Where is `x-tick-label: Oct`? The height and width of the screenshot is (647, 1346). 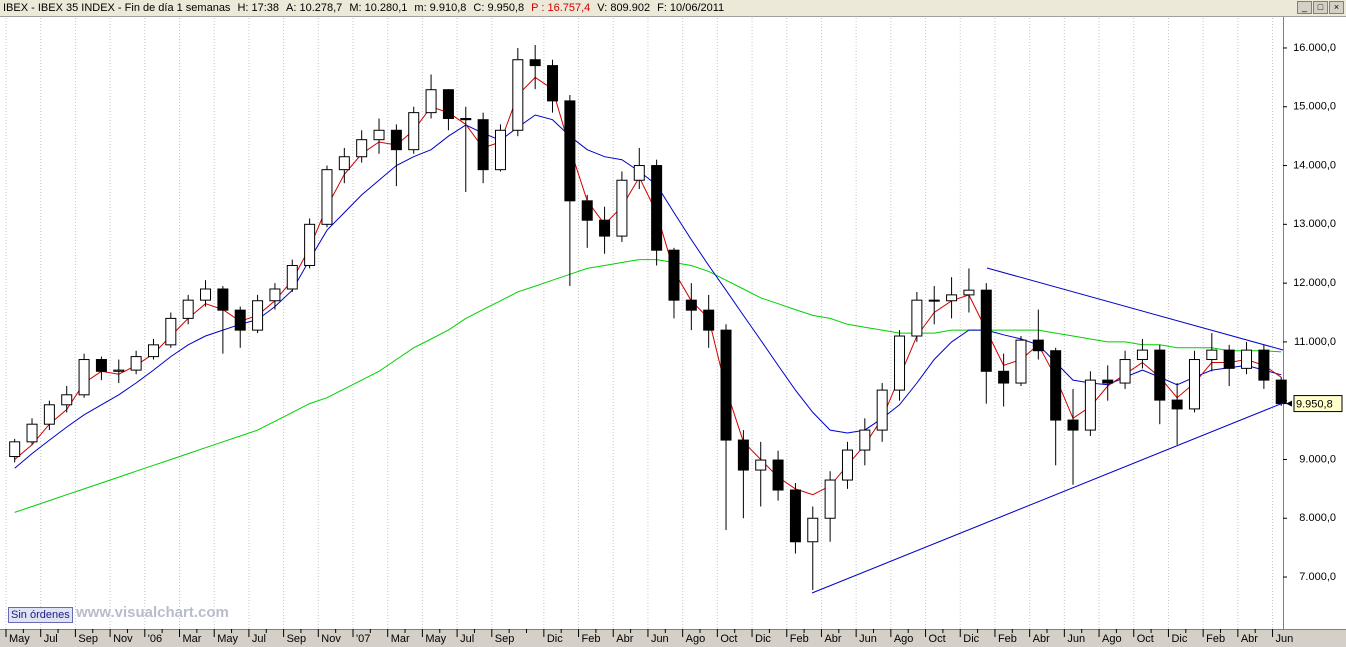 x-tick-label: Oct is located at coordinates (728, 639).